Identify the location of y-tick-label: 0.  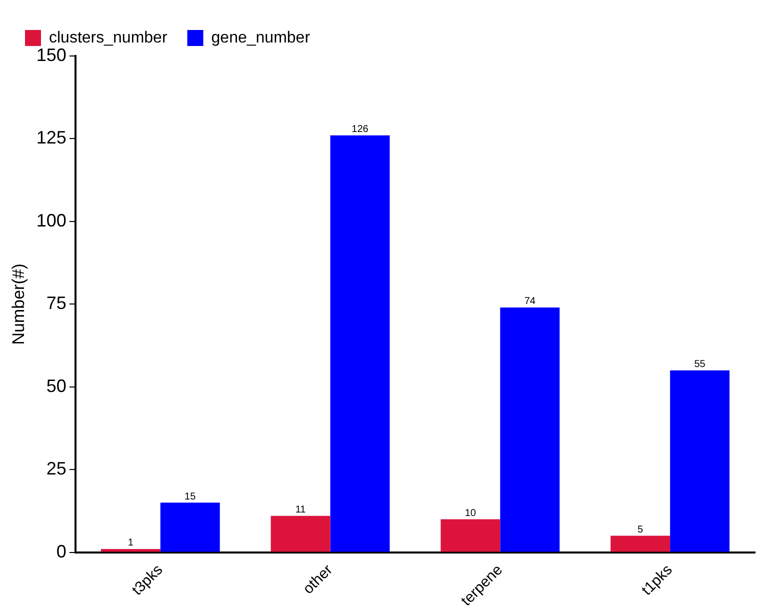
(61, 551).